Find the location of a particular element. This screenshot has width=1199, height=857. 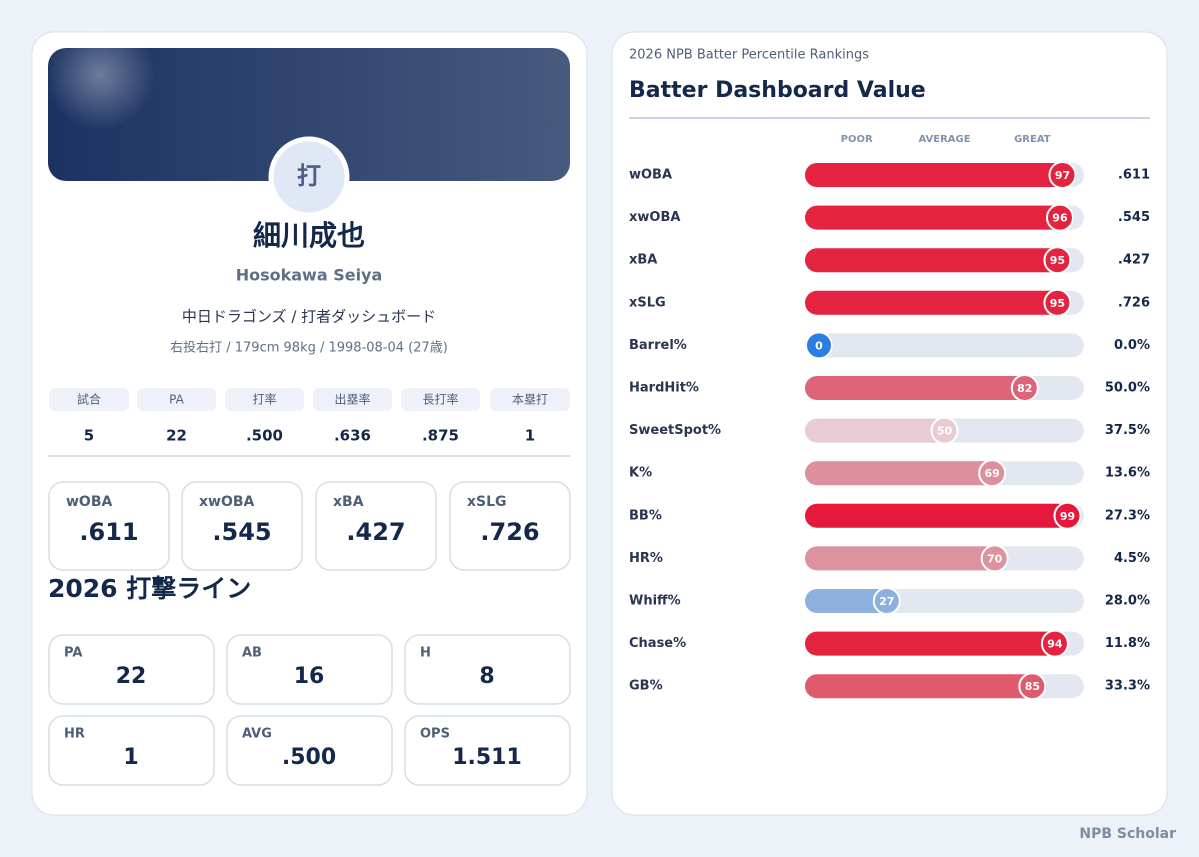

stat-value: .636 is located at coordinates (352, 436).